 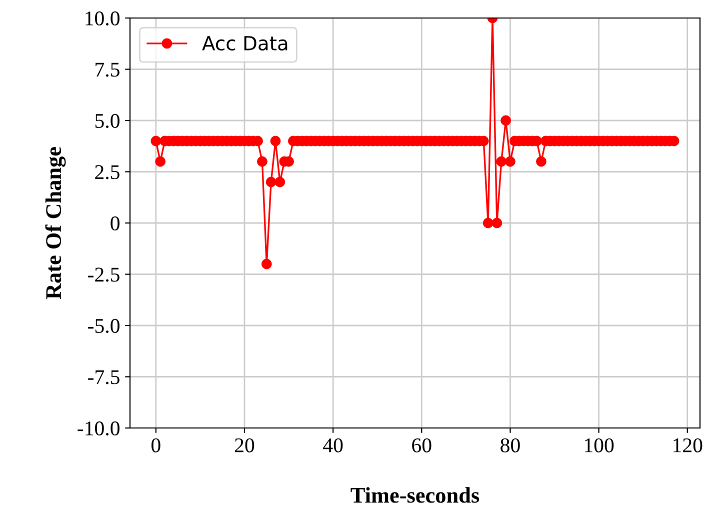 What do you see at coordinates (55, 223) in the screenshot?
I see `y-axis-title: Rate Of Change` at bounding box center [55, 223].